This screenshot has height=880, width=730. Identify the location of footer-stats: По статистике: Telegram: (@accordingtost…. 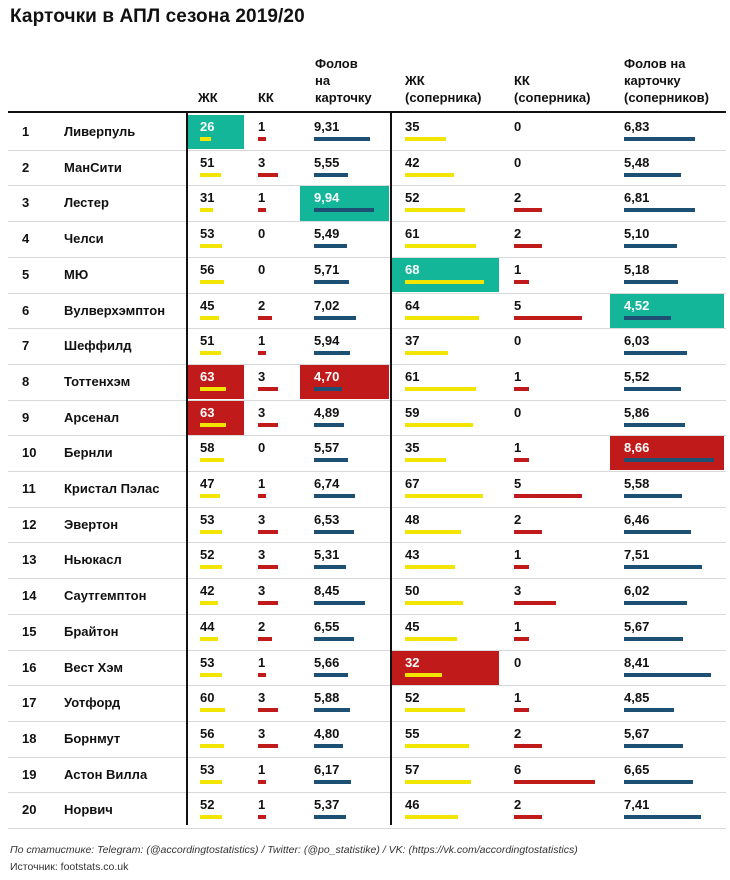
(294, 850).